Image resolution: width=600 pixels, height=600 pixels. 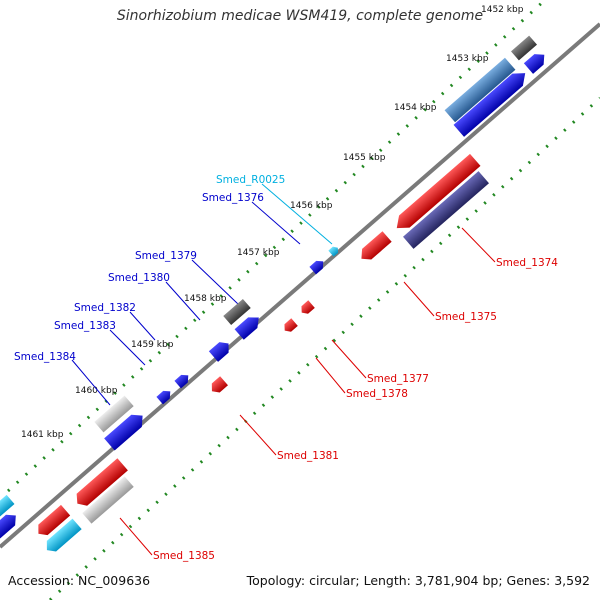 What do you see at coordinates (415, 108) in the screenshot?
I see `tick-1454: 1454 kbp` at bounding box center [415, 108].